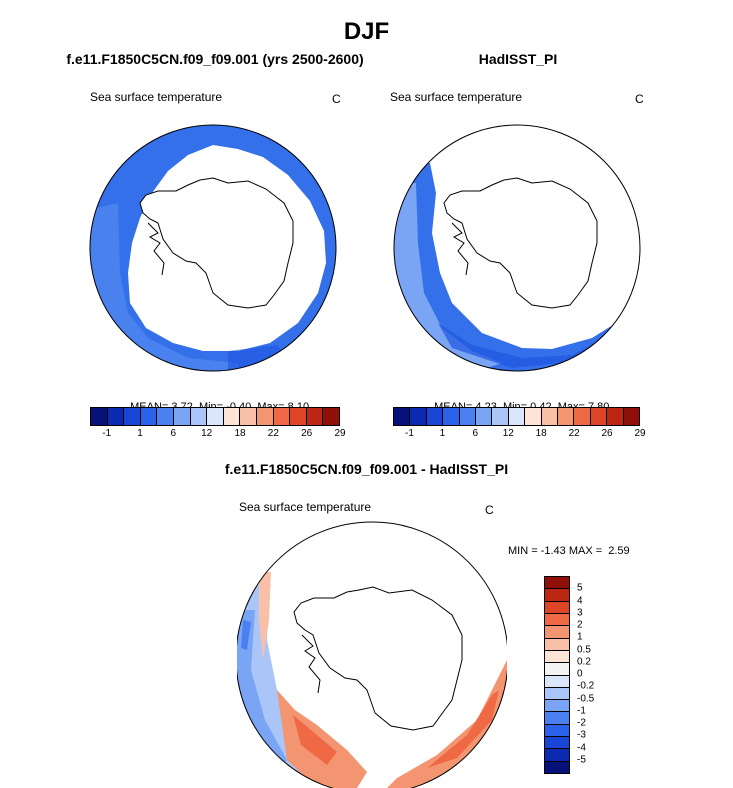  What do you see at coordinates (456, 97) in the screenshot?
I see `panel2-subtitle: Sea surface temperature` at bounding box center [456, 97].